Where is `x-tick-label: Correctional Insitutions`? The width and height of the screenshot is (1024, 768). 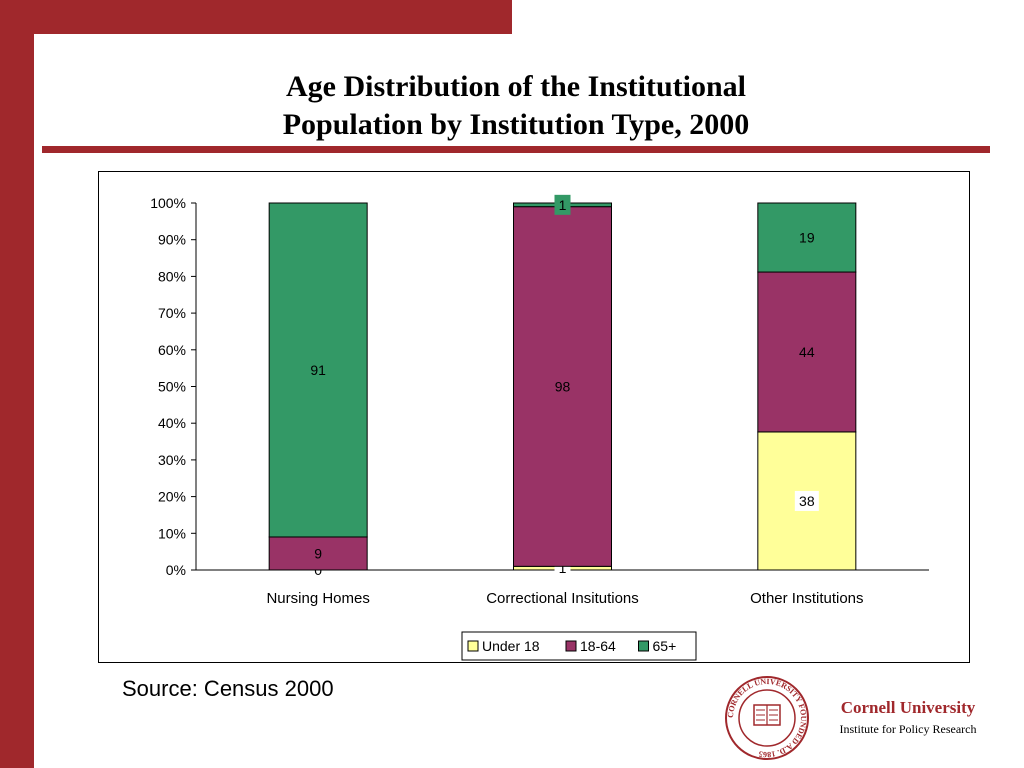
x-tick-label: Correctional Insitutions is located at coordinates (562, 598).